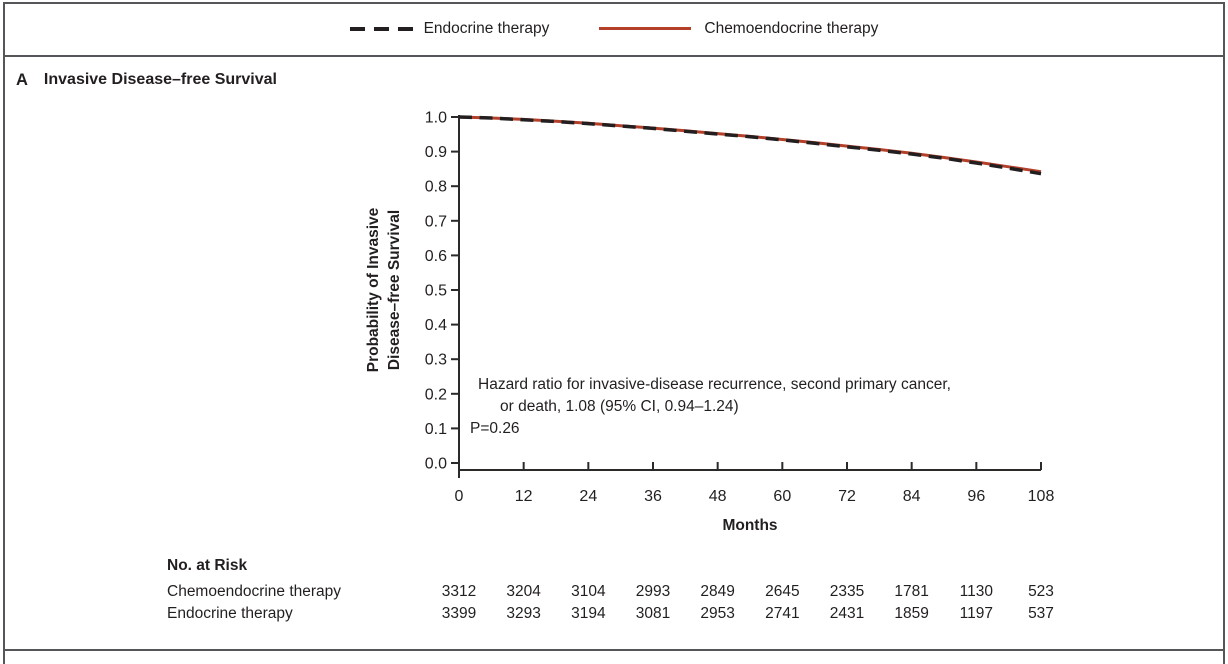  I want to click on y-axis-title-line2: Disease–free Survival, so click(394, 290).